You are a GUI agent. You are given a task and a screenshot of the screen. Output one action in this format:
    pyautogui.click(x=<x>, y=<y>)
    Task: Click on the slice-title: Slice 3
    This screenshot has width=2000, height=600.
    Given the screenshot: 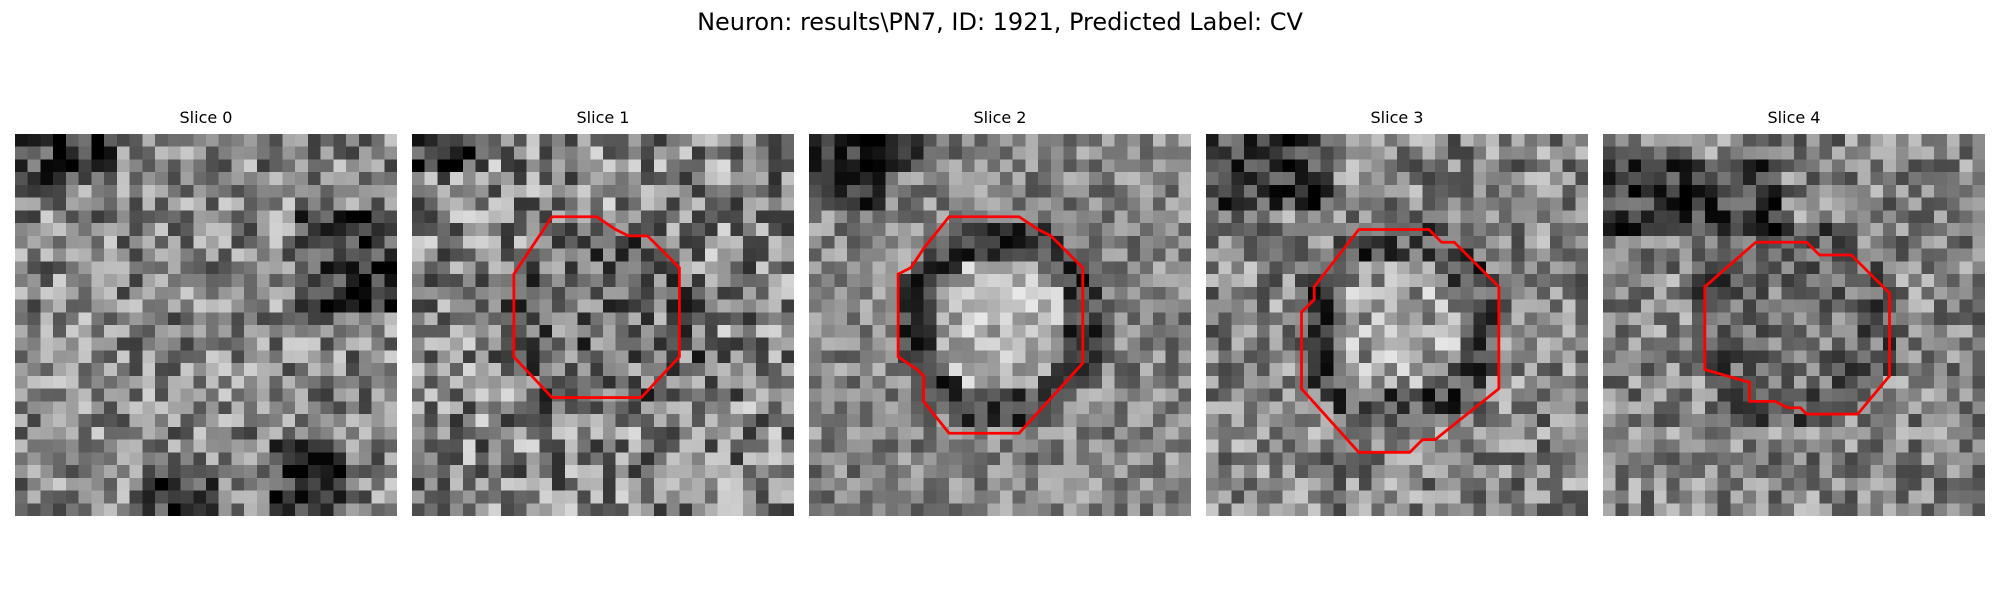 What is the action you would take?
    pyautogui.click(x=1397, y=117)
    